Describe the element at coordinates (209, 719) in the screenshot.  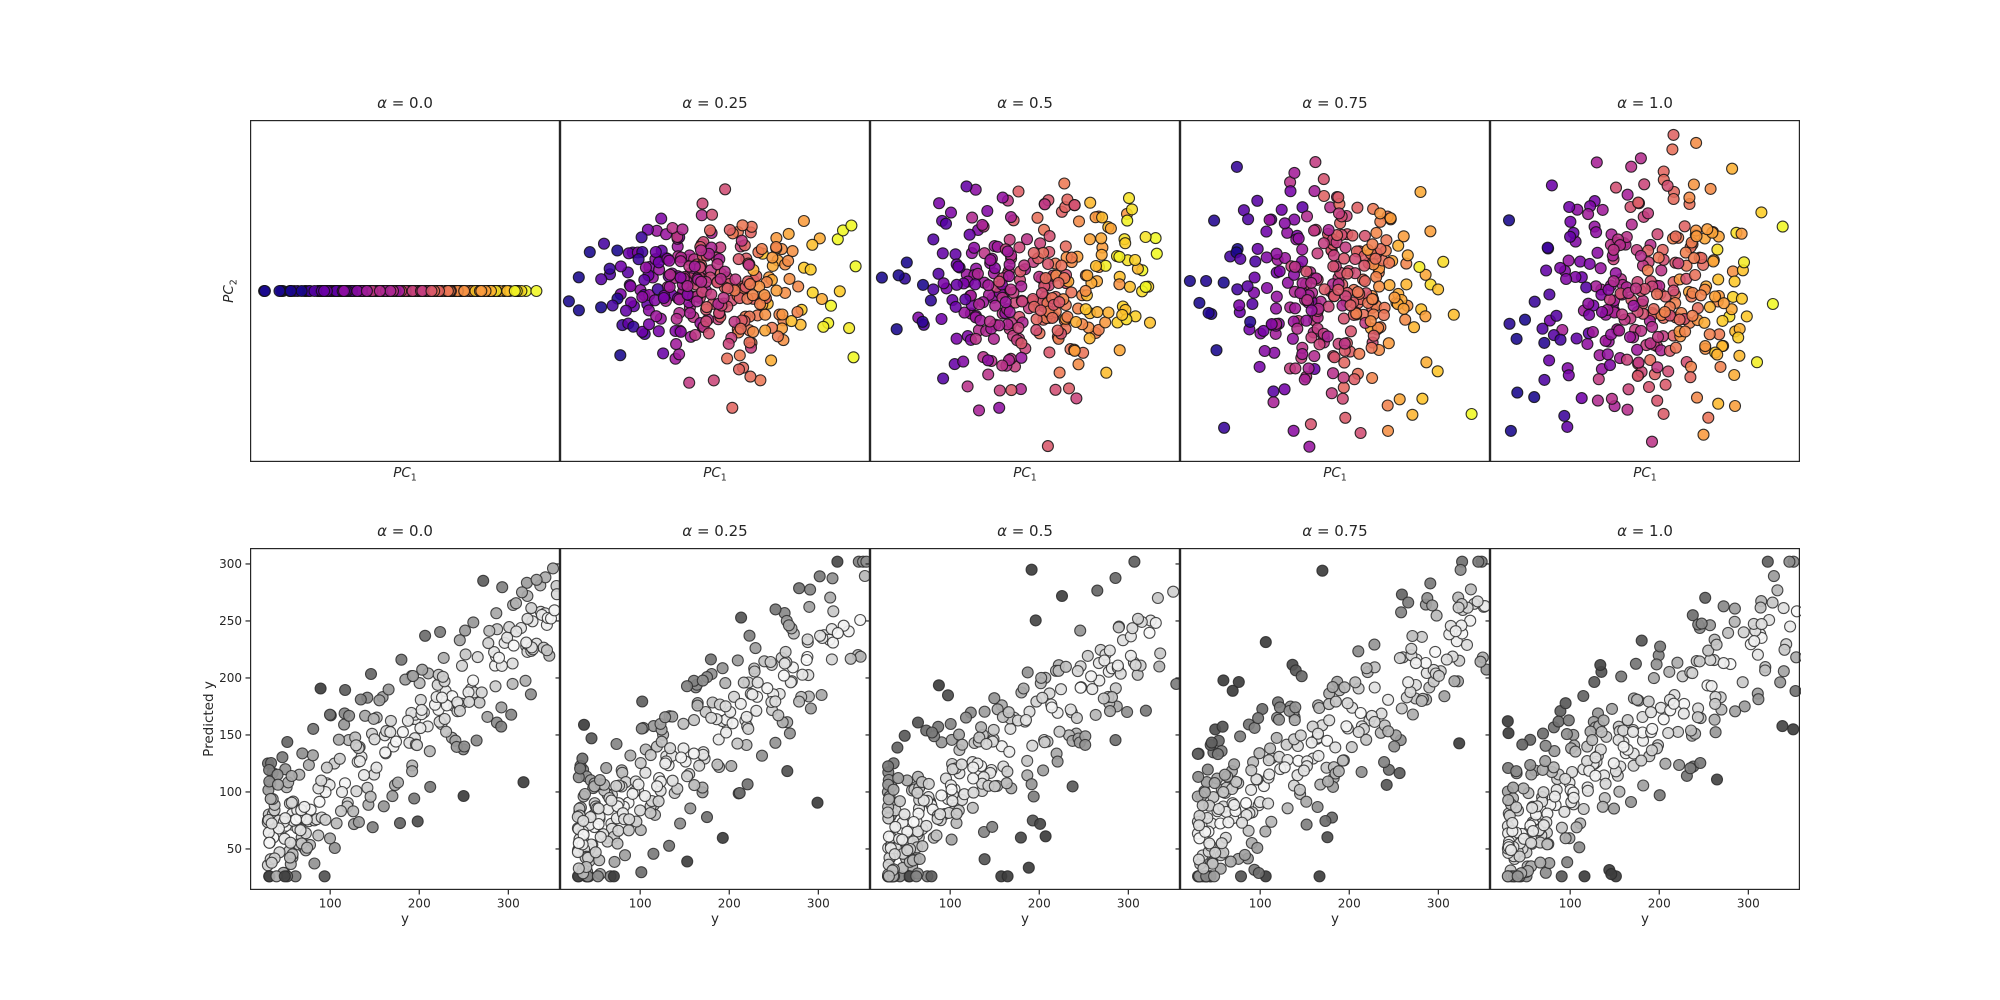
I see `y-axis-label: Predicted y` at that location.